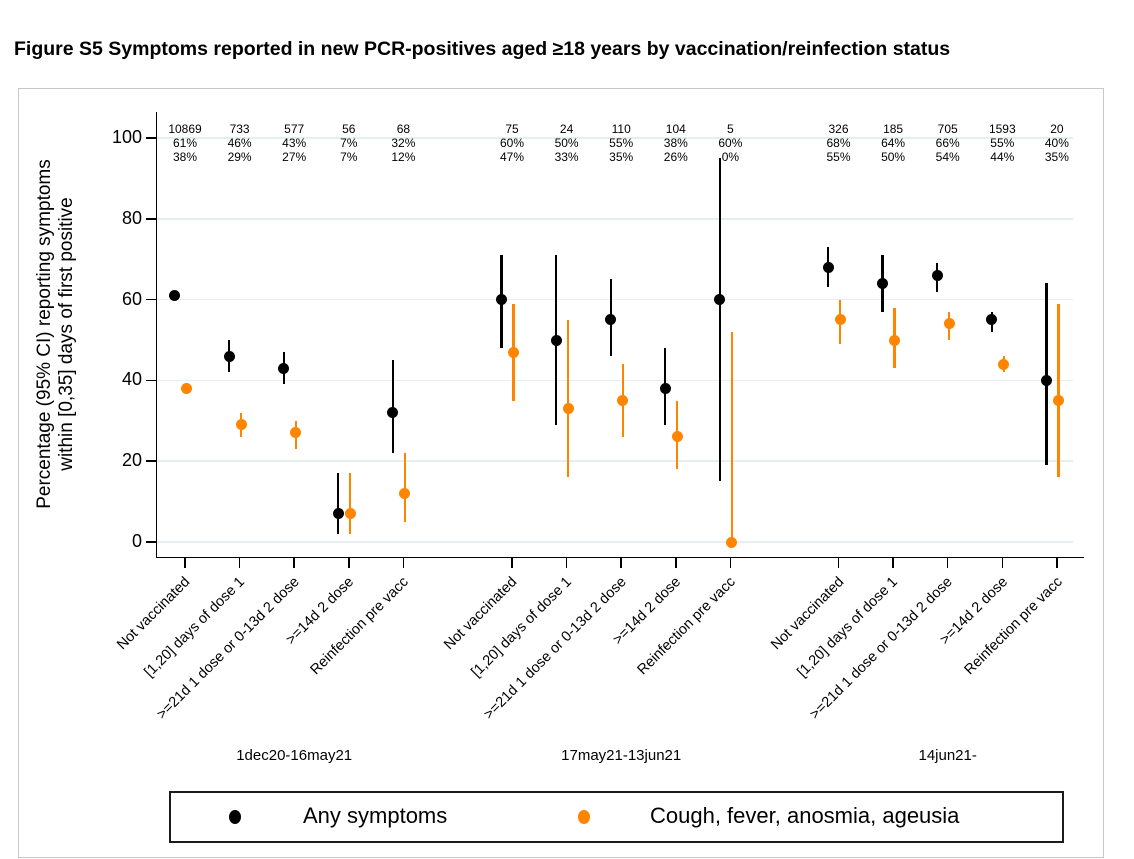 This screenshot has height=859, width=1134. What do you see at coordinates (349, 129) in the screenshot?
I see `annotation-n: 56` at bounding box center [349, 129].